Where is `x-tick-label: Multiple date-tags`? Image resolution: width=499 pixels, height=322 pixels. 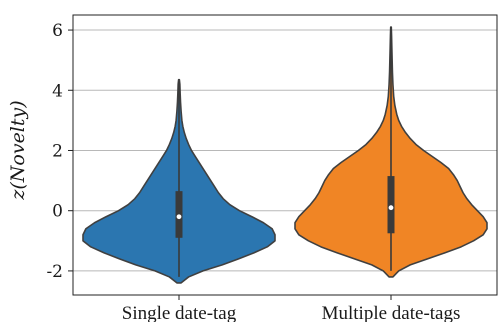
x-tick-label: Multiple date-tags is located at coordinates (391, 312).